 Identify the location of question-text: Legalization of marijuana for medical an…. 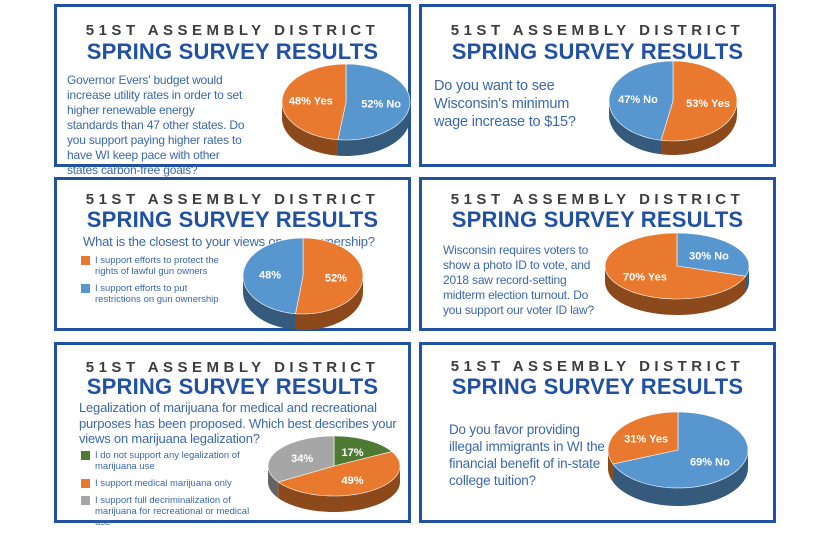
(238, 423).